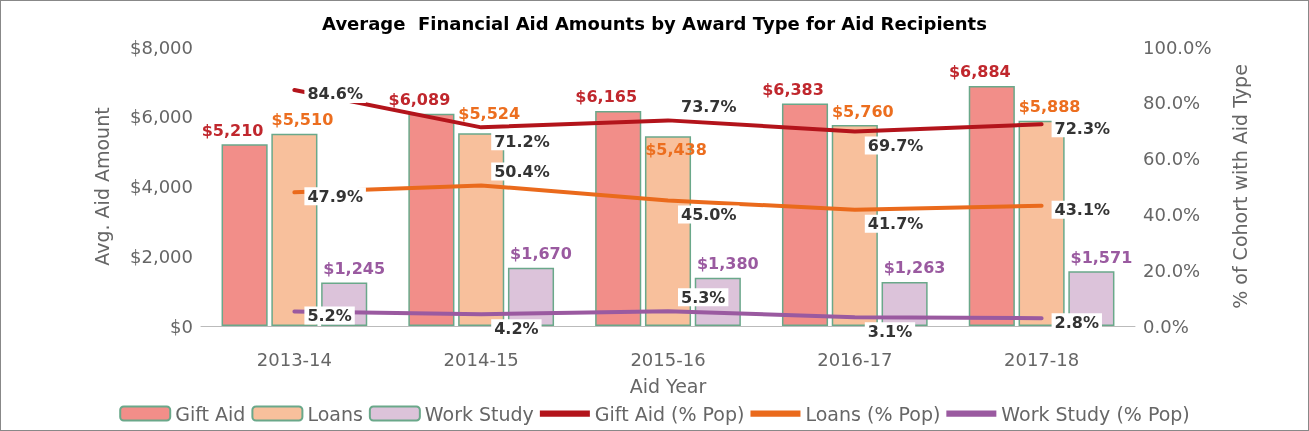  What do you see at coordinates (895, 146) in the screenshot?
I see `data-label: 69.7%` at bounding box center [895, 146].